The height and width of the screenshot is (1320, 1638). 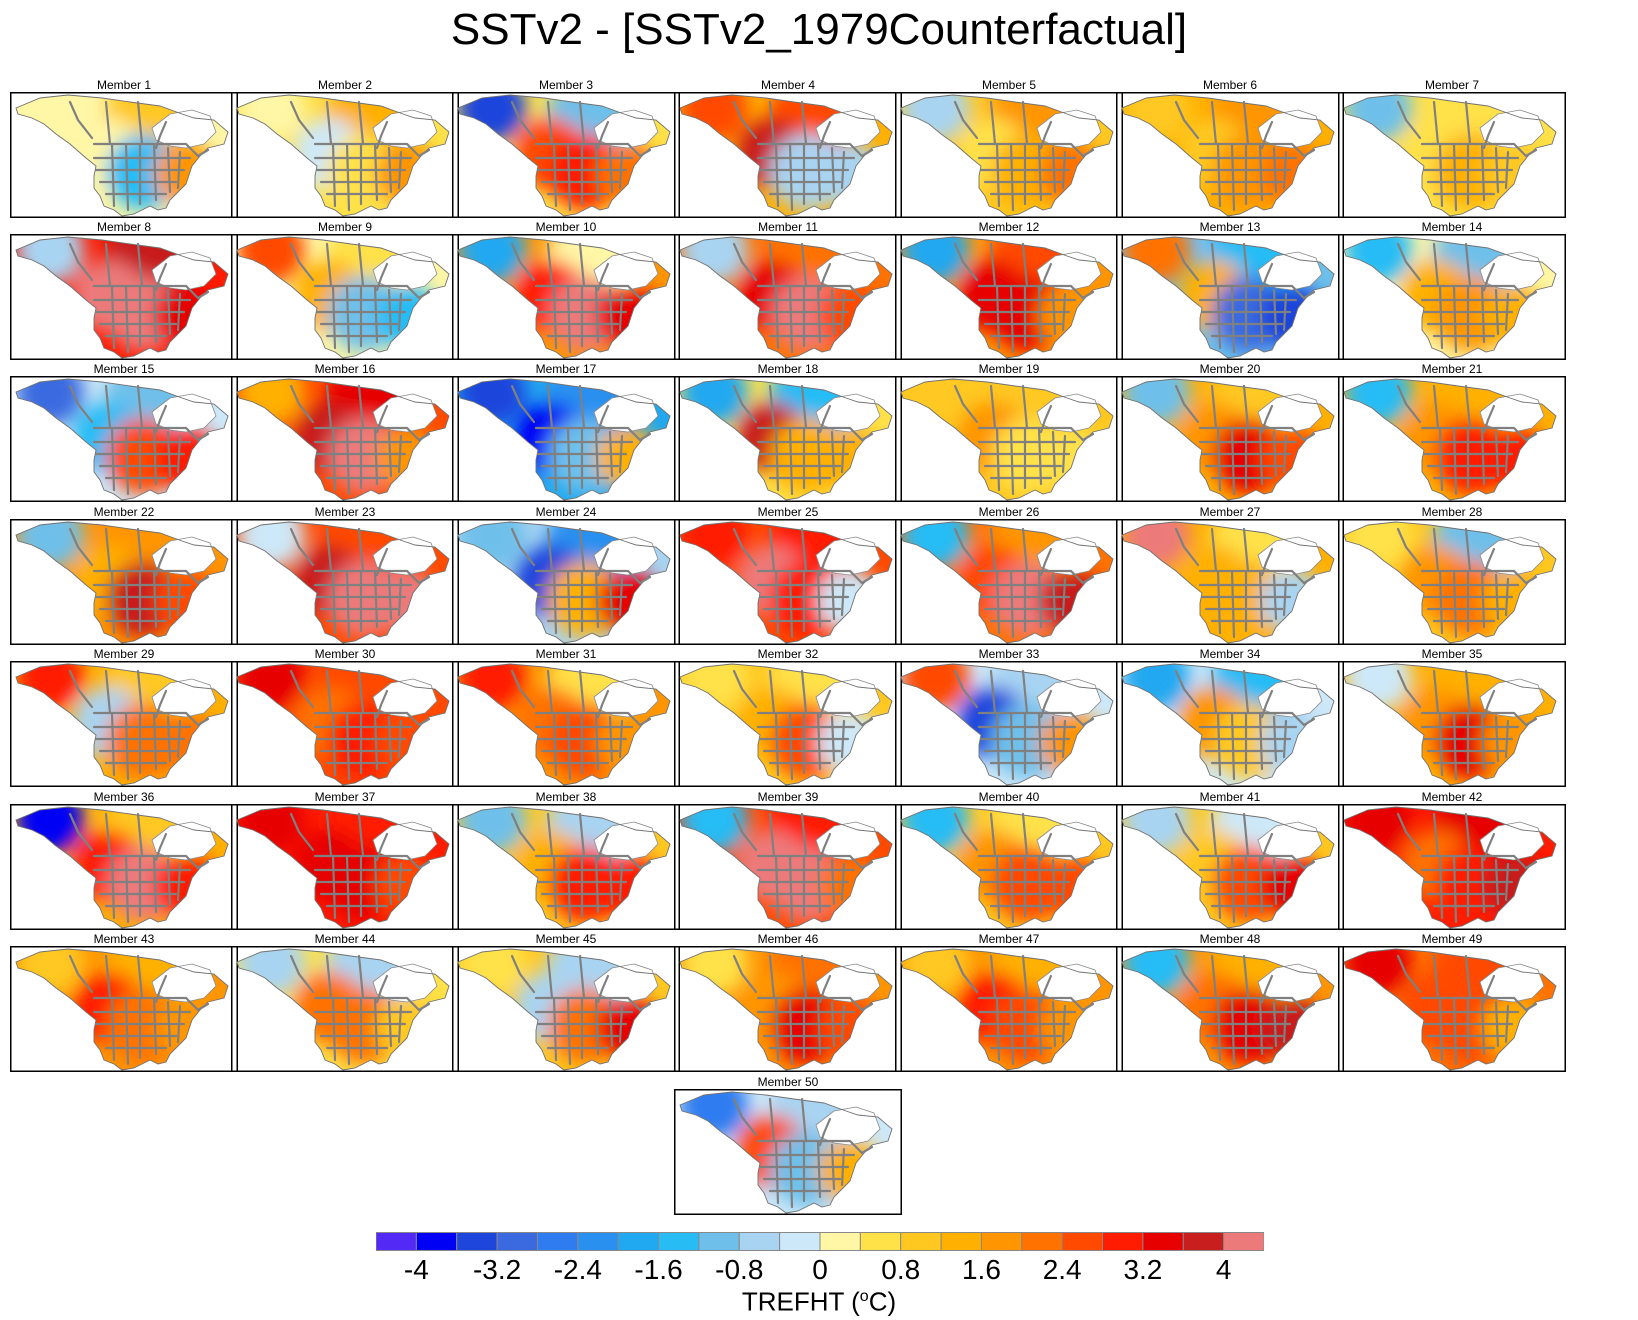 I want to click on panel-title: Member 15, so click(x=124, y=369).